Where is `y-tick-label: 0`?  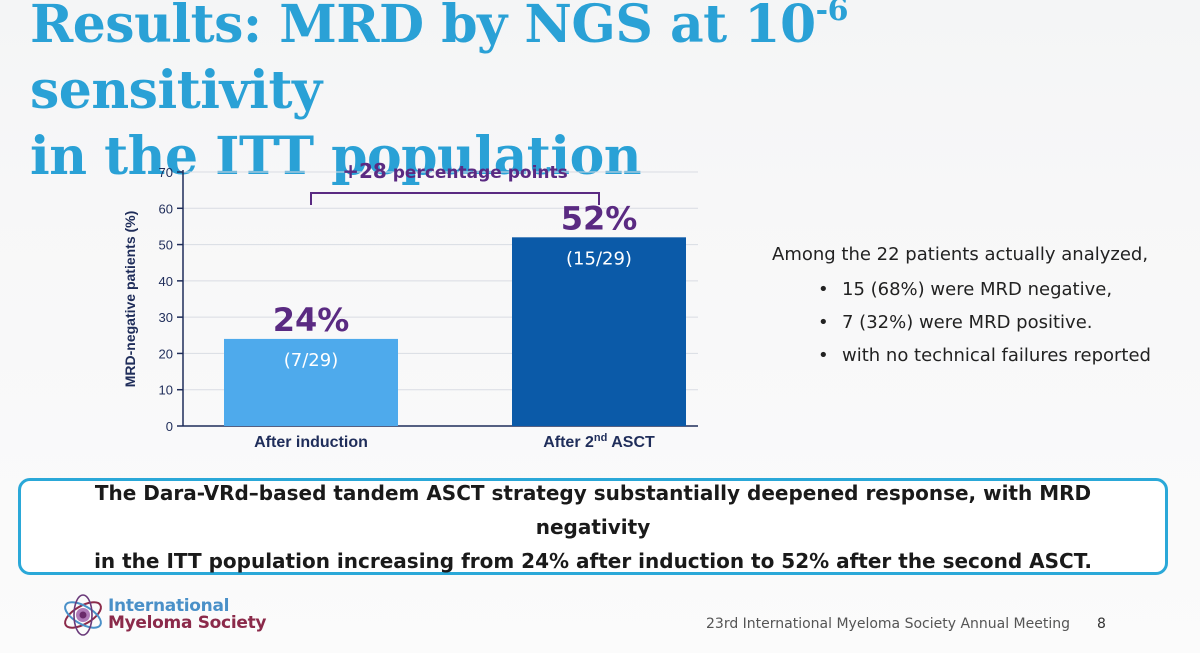
y-tick-label: 0 is located at coordinates (169, 426).